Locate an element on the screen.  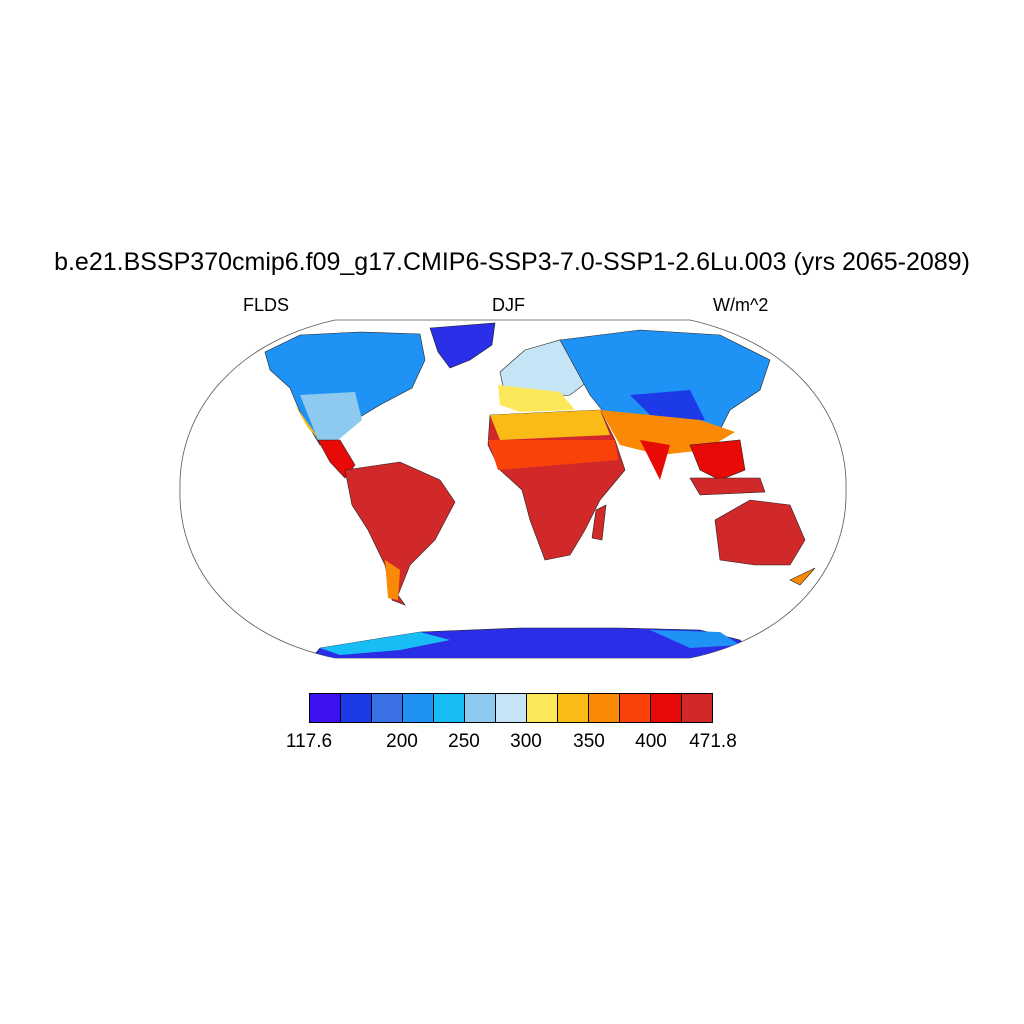
colorbar-tick: 400 is located at coordinates (651, 741).